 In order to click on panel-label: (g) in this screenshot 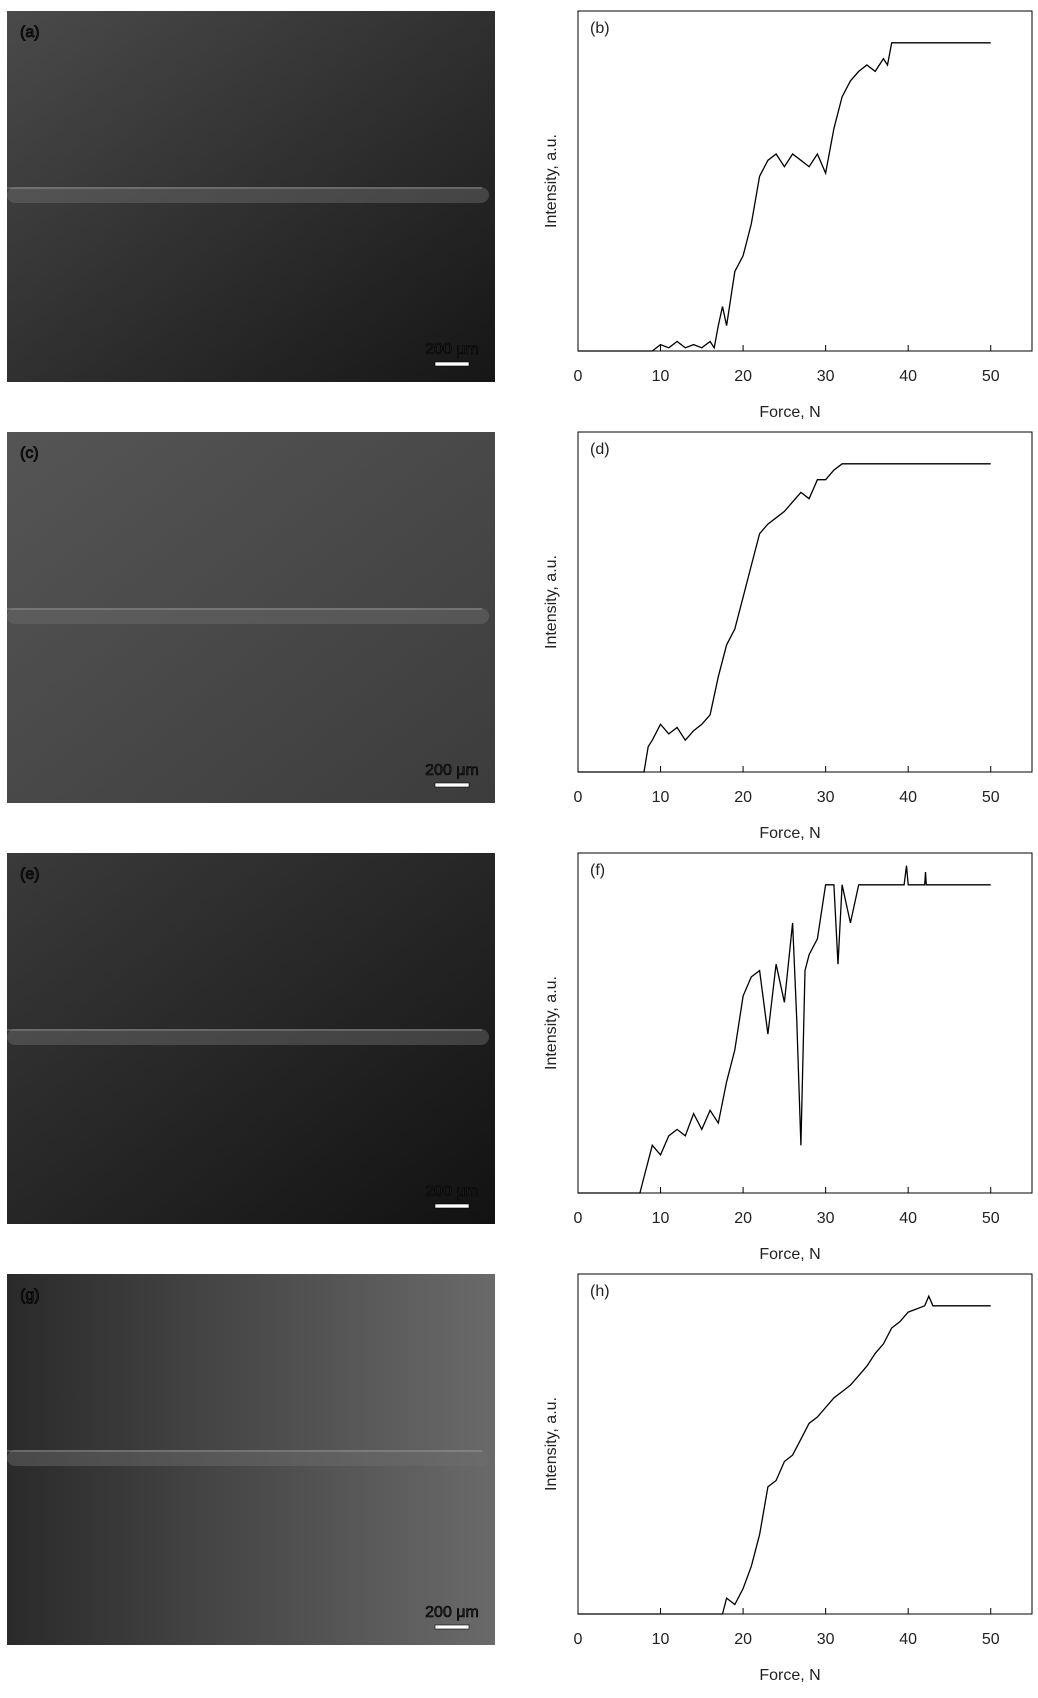, I will do `click(30, 1295)`.